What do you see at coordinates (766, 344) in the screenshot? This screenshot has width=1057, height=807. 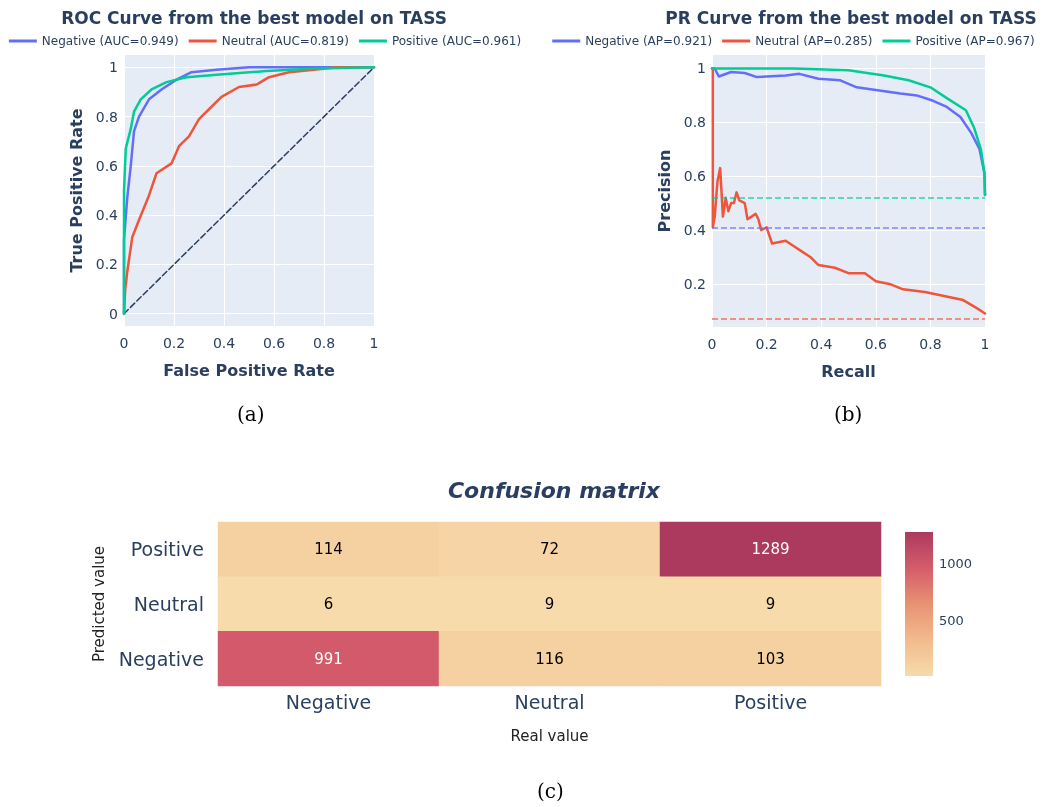 I see `x-tick-label: 0.2` at bounding box center [766, 344].